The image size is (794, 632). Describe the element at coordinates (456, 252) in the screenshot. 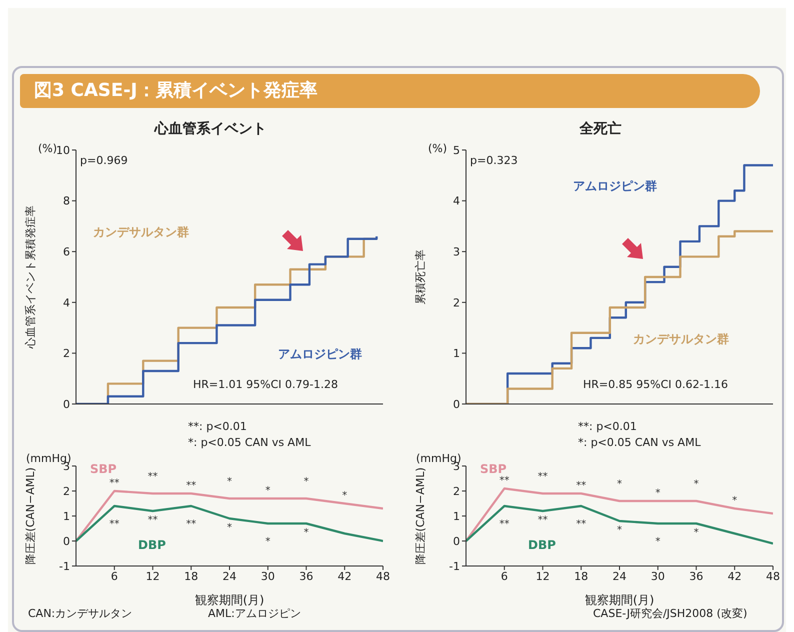

I see `y-tick-label: 3` at that location.